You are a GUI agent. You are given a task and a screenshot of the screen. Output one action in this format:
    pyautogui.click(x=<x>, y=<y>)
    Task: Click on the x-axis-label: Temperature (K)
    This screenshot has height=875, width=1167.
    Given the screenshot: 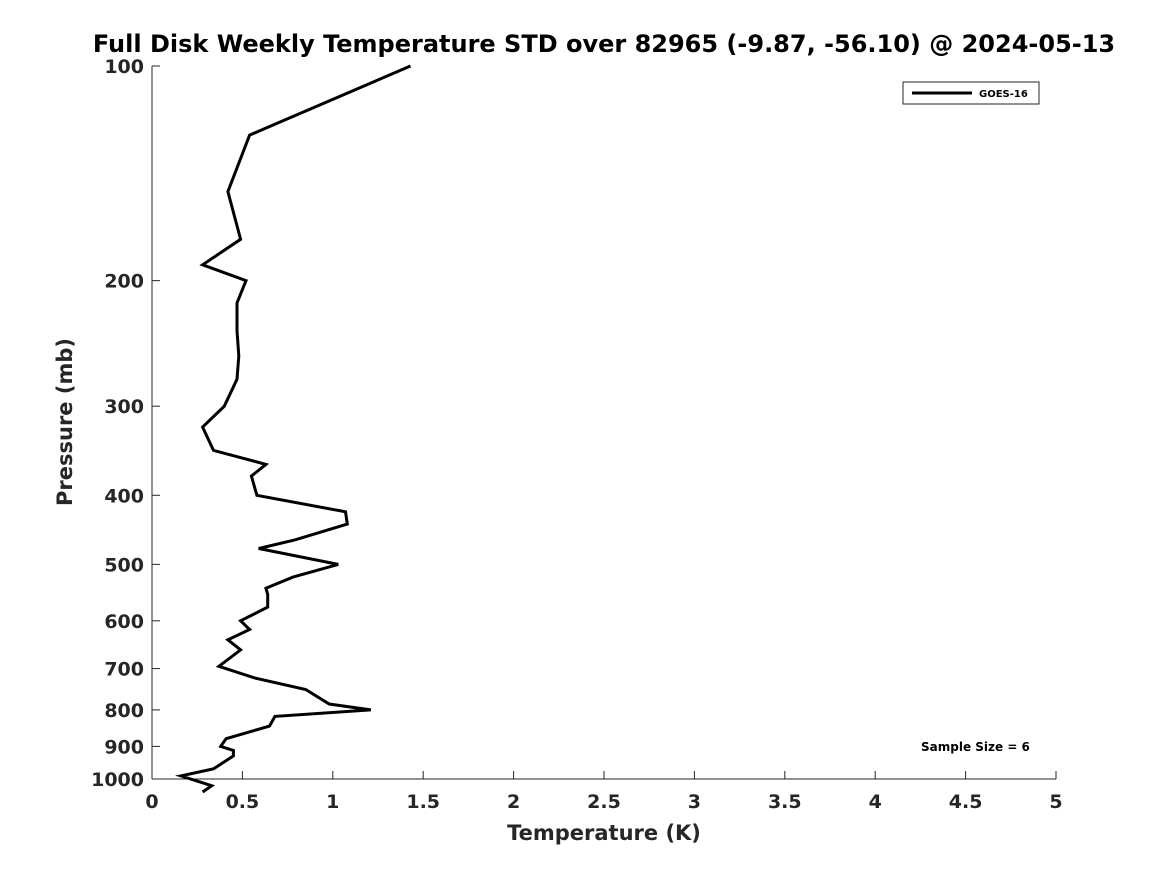 What is the action you would take?
    pyautogui.click(x=604, y=833)
    